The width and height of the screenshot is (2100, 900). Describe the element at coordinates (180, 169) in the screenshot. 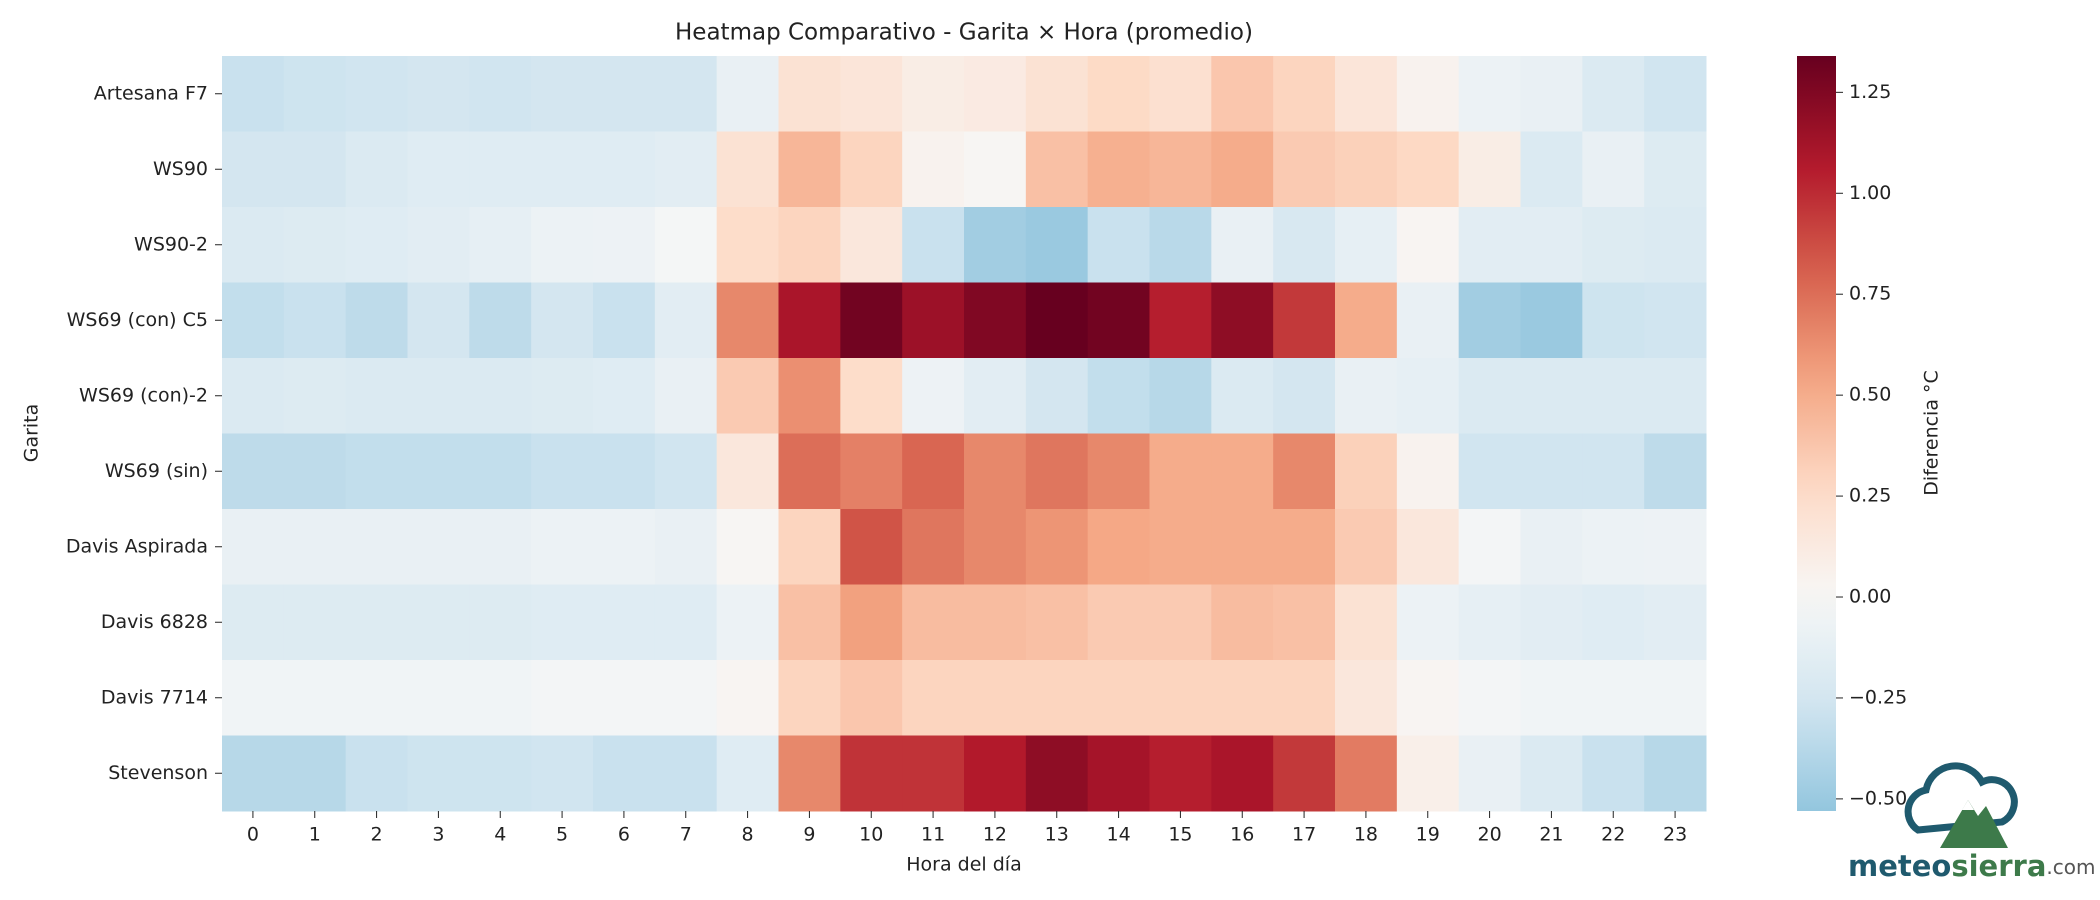

I see `y-tick-label: WS90` at that location.